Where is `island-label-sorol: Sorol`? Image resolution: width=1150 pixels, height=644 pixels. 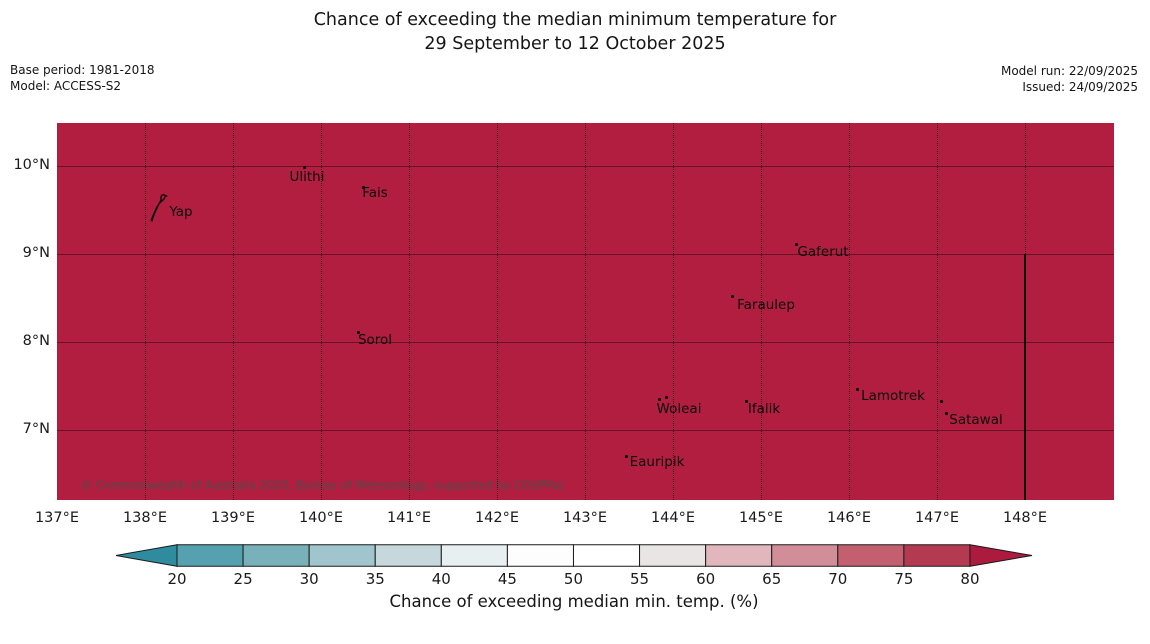
island-label-sorol: Sorol is located at coordinates (375, 340).